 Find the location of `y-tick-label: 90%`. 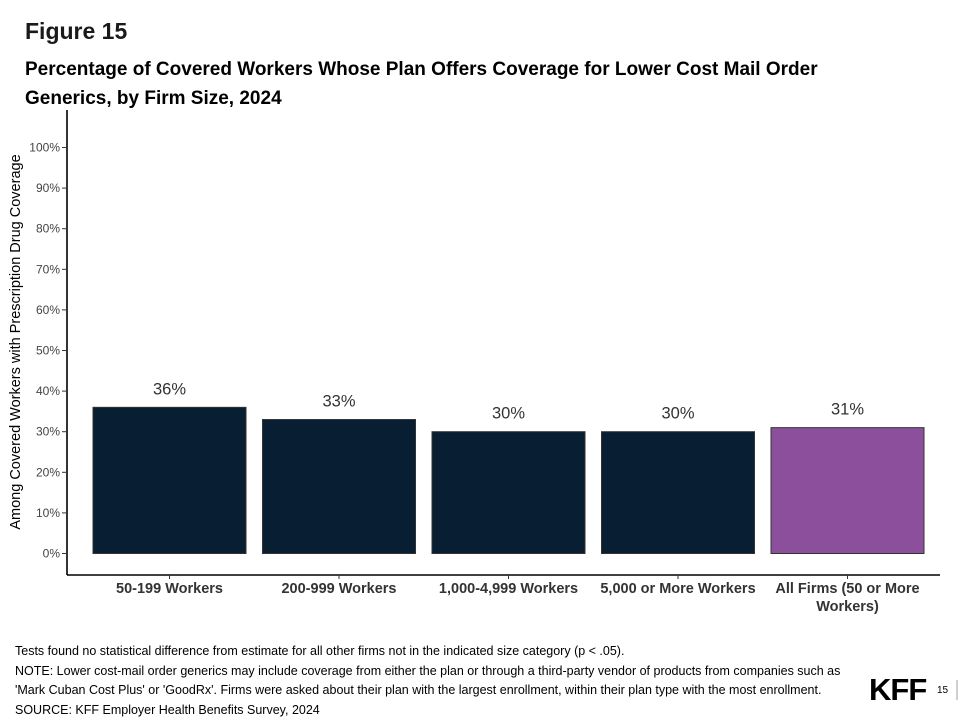

y-tick-label: 90% is located at coordinates (48, 188).